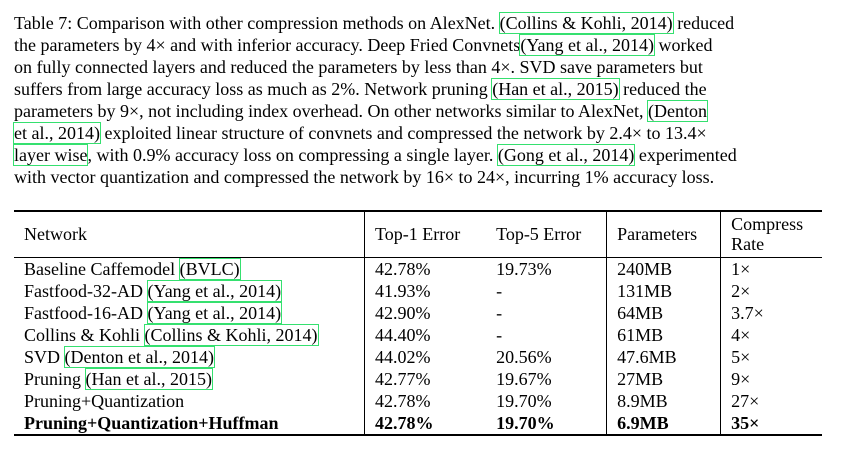  I want to click on cell-parameters: 61MB, so click(664, 334).